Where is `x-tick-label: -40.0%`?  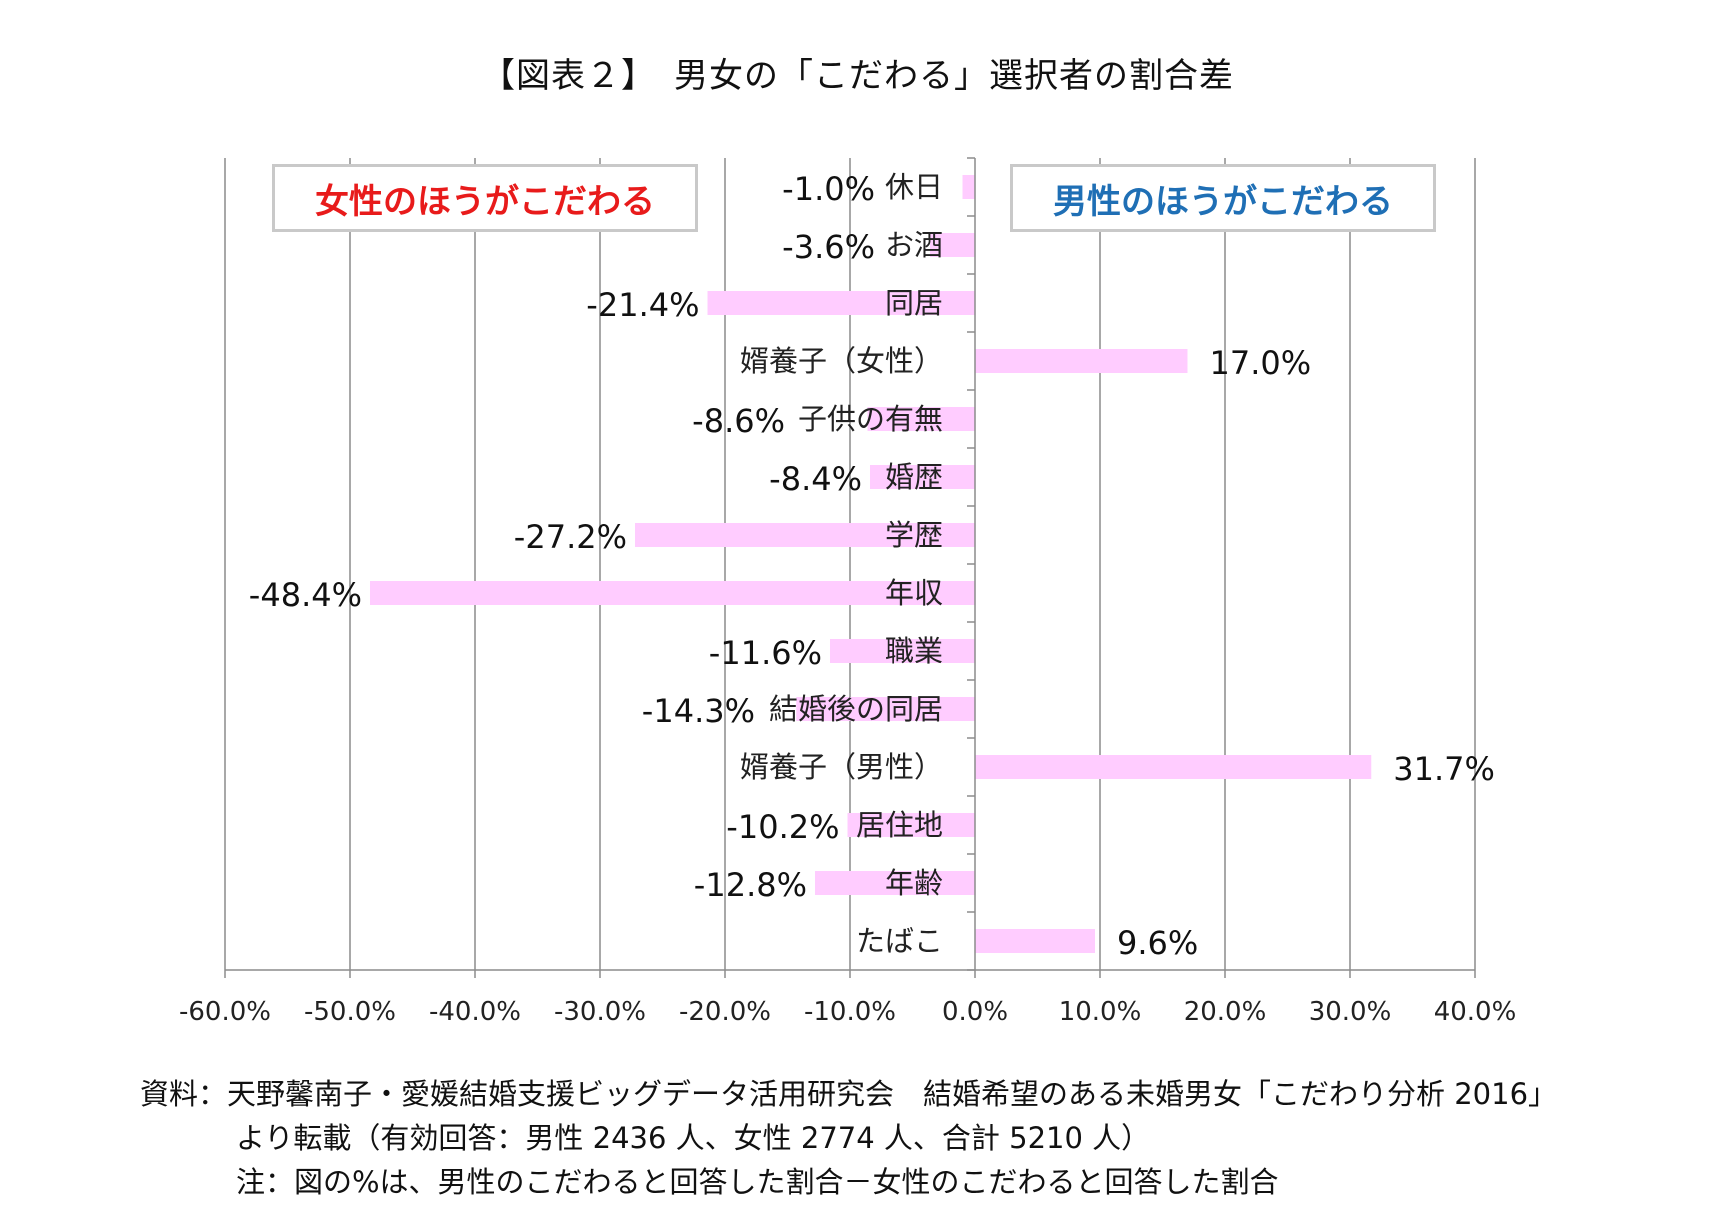 x-tick-label: -40.0% is located at coordinates (475, 1012).